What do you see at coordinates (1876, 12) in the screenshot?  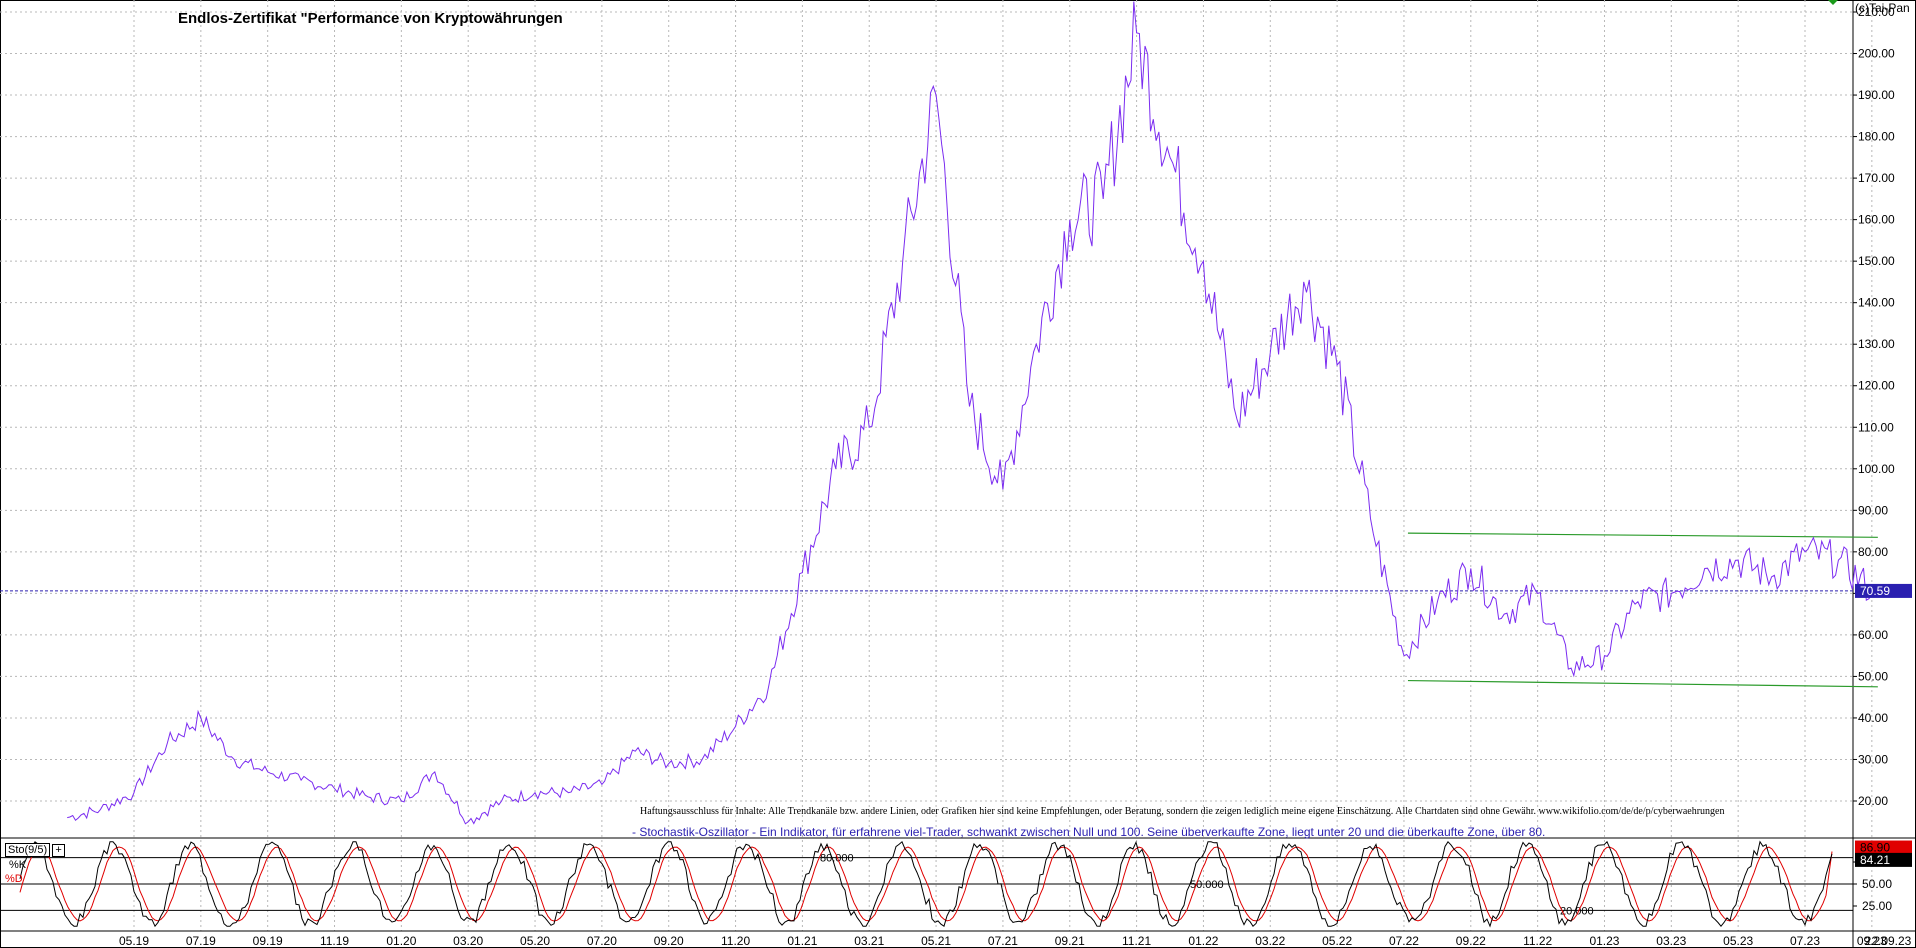 I see `y-tick-label: 210.00` at bounding box center [1876, 12].